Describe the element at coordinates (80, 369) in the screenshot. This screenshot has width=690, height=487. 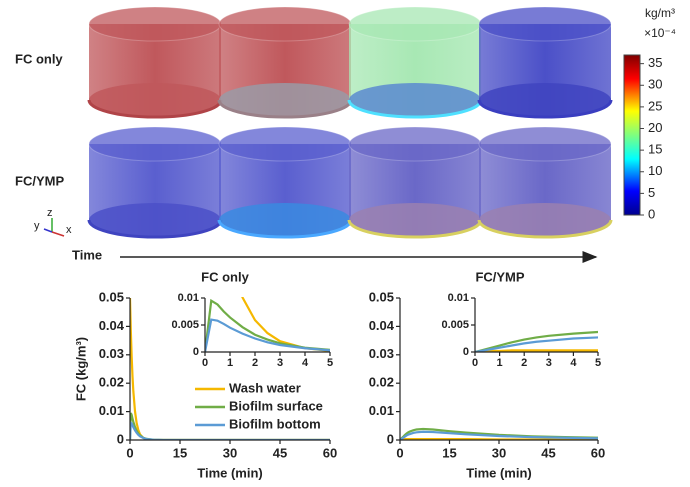
I see `y-axis-label: FC (kg/m³)` at that location.